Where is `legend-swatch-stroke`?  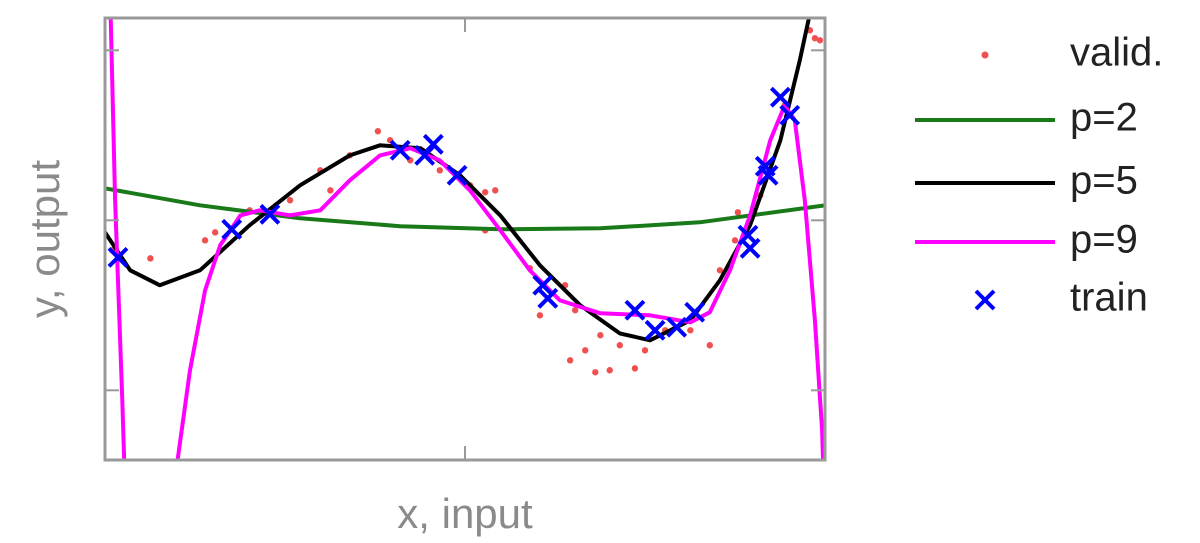
legend-swatch-stroke is located at coordinates (985, 300).